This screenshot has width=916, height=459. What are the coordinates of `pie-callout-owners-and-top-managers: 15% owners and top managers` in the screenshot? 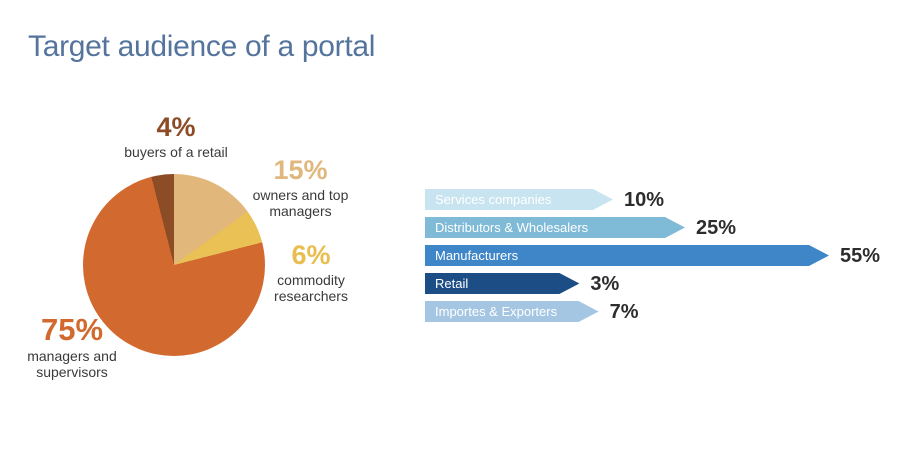 It's located at (300, 187).